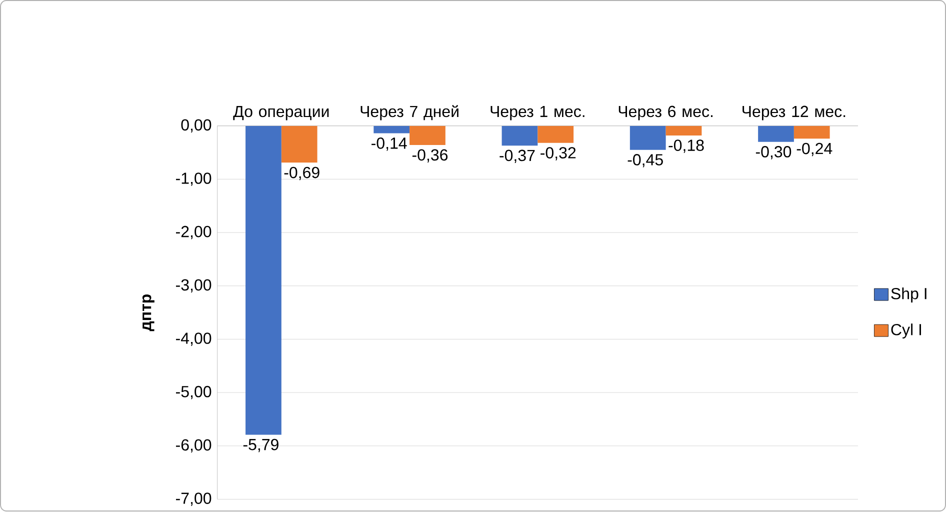 The image size is (946, 512). Describe the element at coordinates (148, 313) in the screenshot. I see `y-axis-title: дптр` at that location.